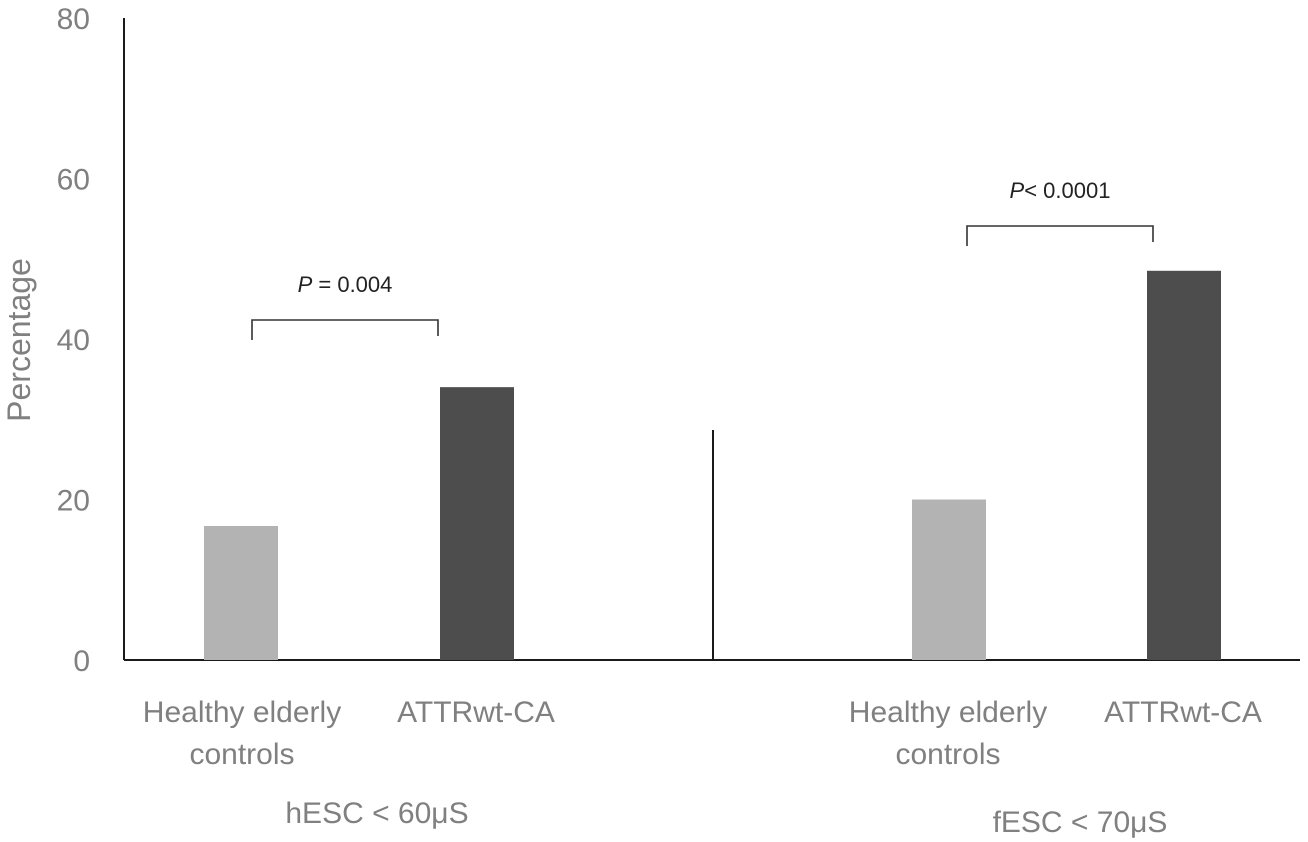 Image resolution: width=1308 pixels, height=842 pixels. I want to click on y-axis-label: Percentage, so click(19, 340).